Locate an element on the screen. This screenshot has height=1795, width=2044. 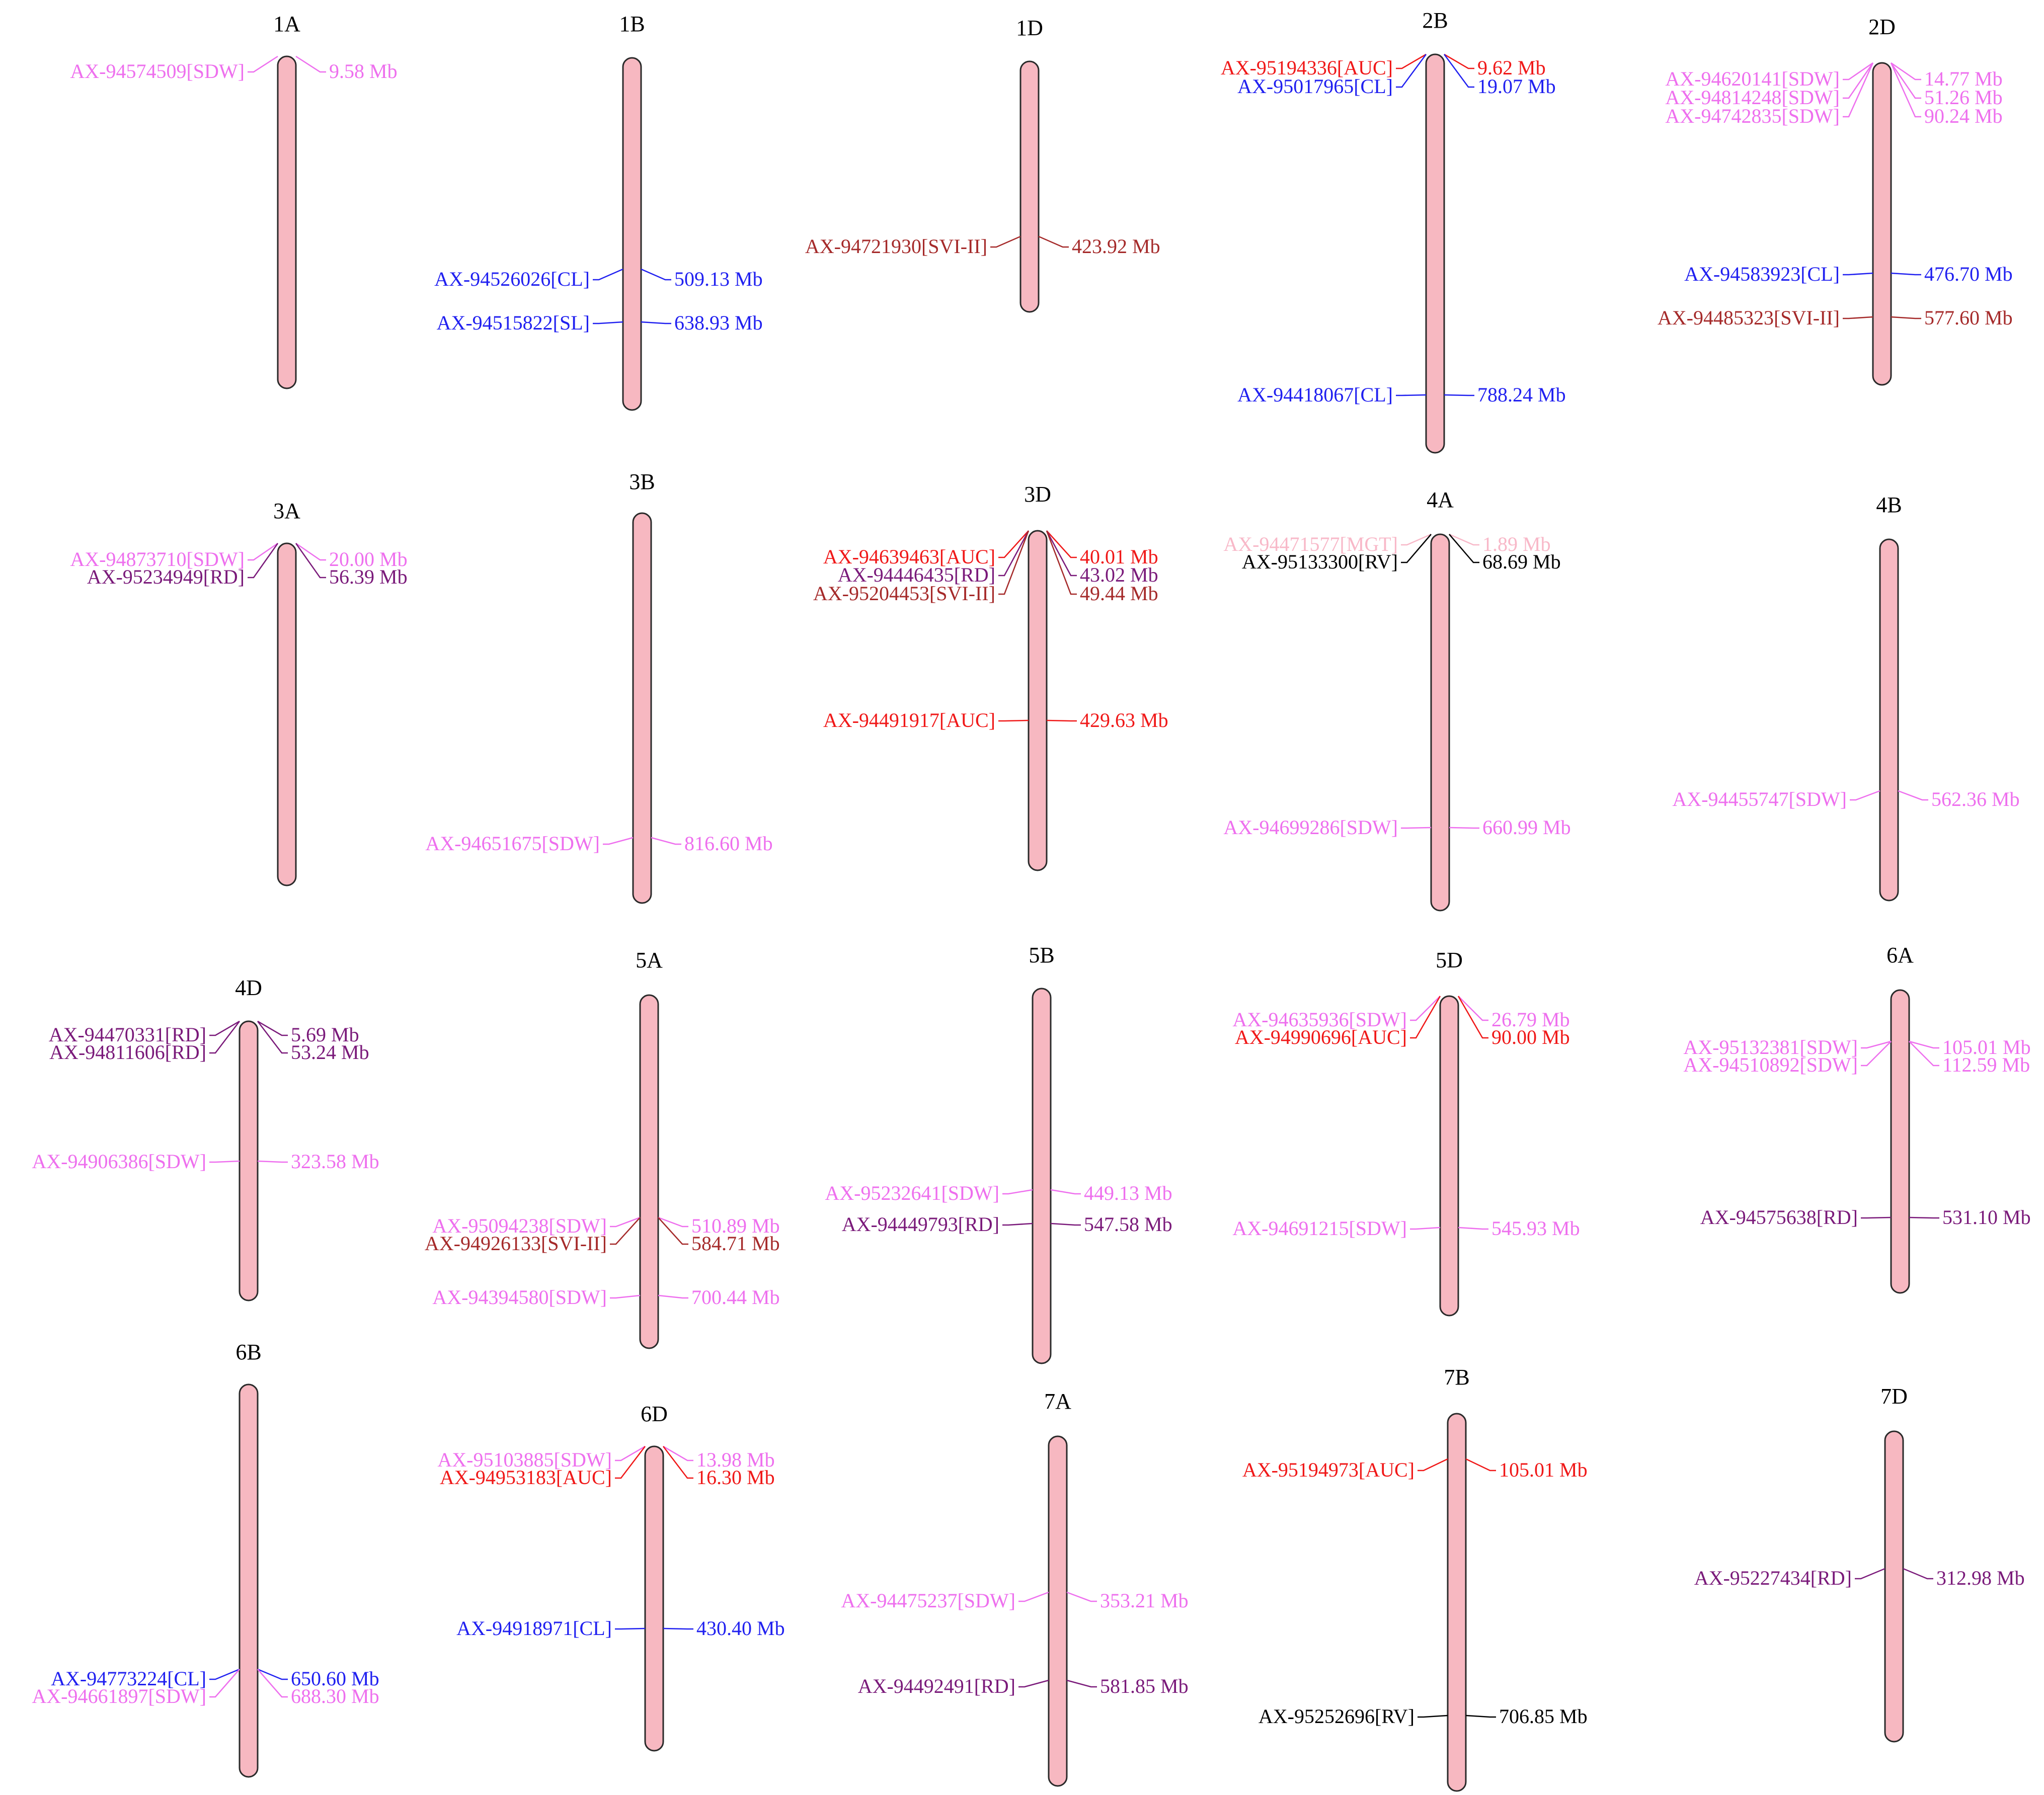
marker: AX-94394580[SDW] 700.44 Mb is located at coordinates (605, 1297).